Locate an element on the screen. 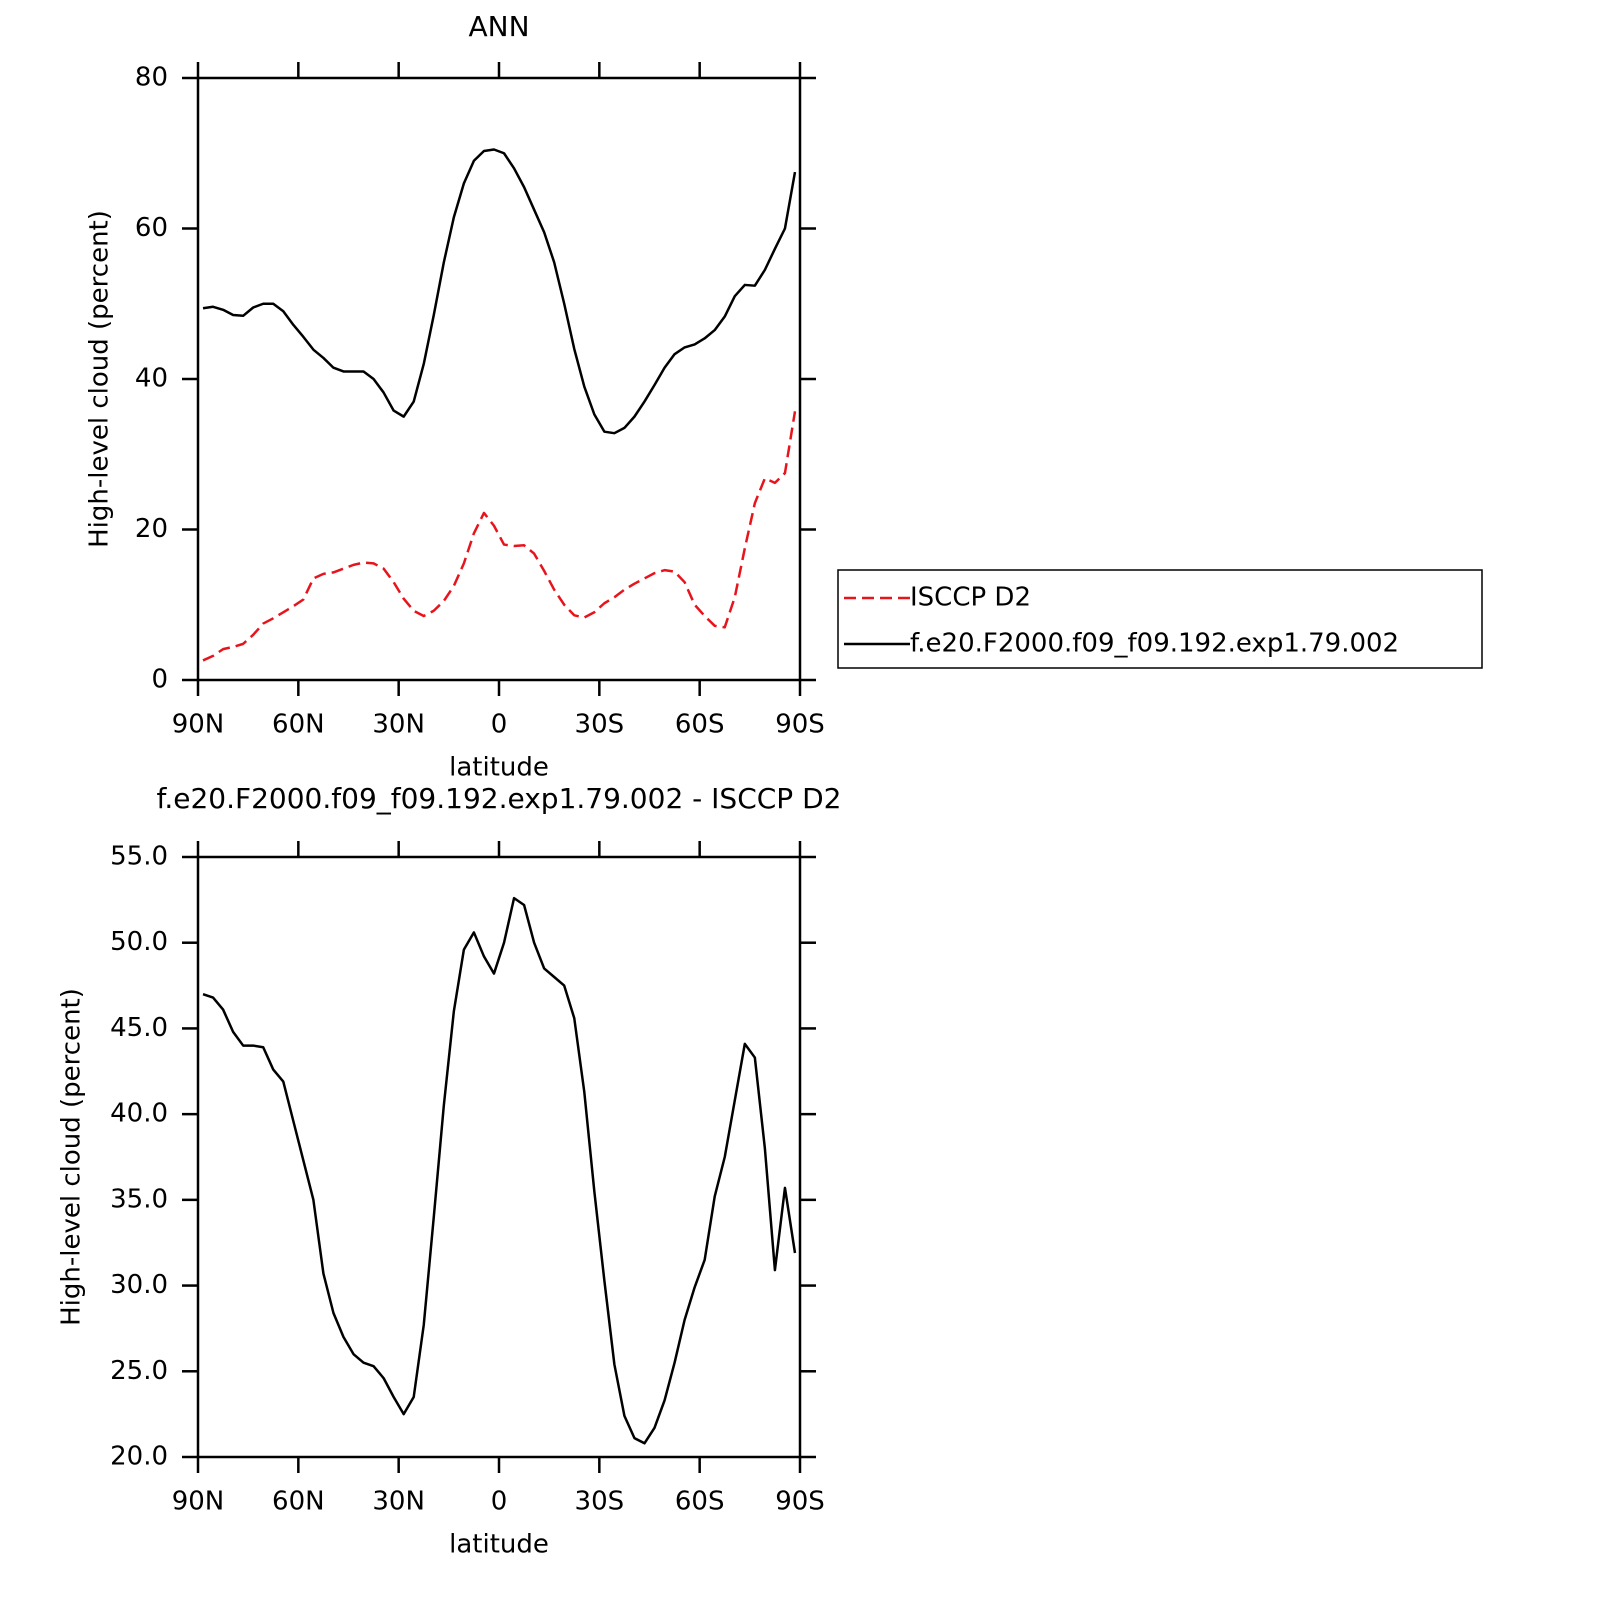 The image size is (1610, 1612). y-tick-label: 30.0 is located at coordinates (139, 1285).